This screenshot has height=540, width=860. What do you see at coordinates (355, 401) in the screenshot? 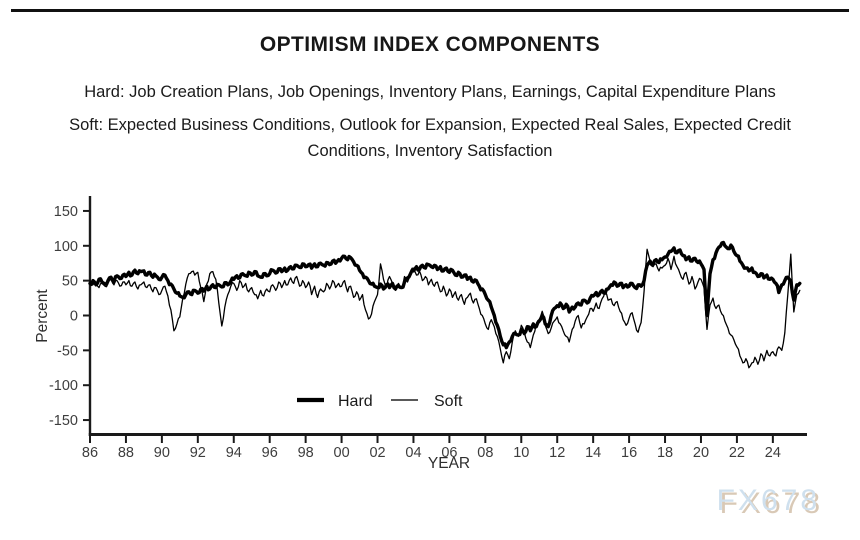
I see `legend-hard-label: Hard` at bounding box center [355, 401].